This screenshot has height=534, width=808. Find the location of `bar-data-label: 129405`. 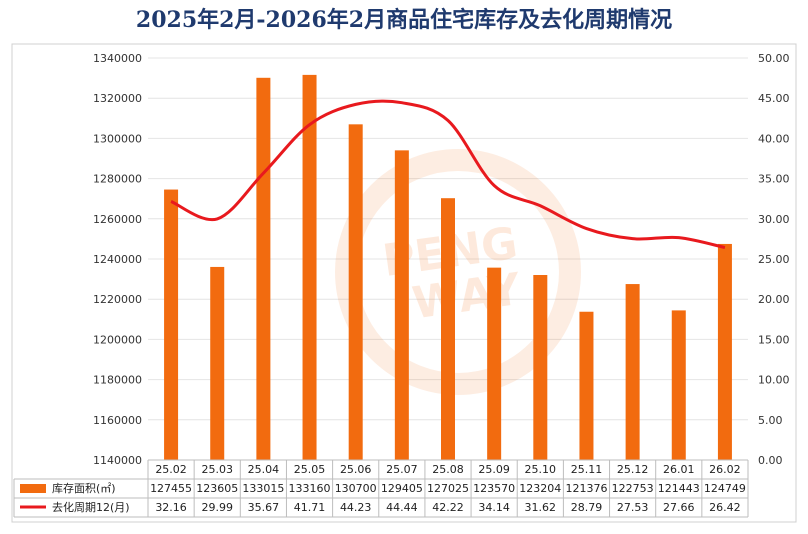

bar-data-label: 129405 is located at coordinates (402, 488).